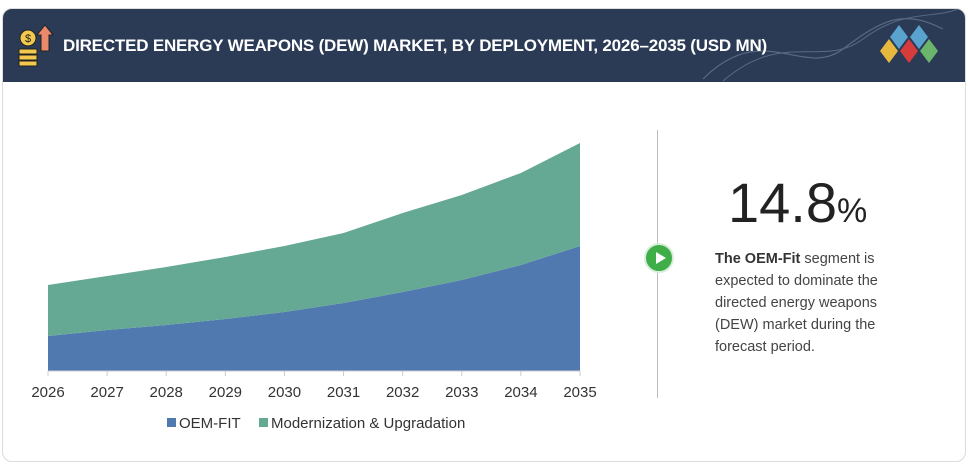 The width and height of the screenshot is (968, 464). What do you see at coordinates (852, 211) in the screenshot?
I see `cagr-unit: %` at bounding box center [852, 211].